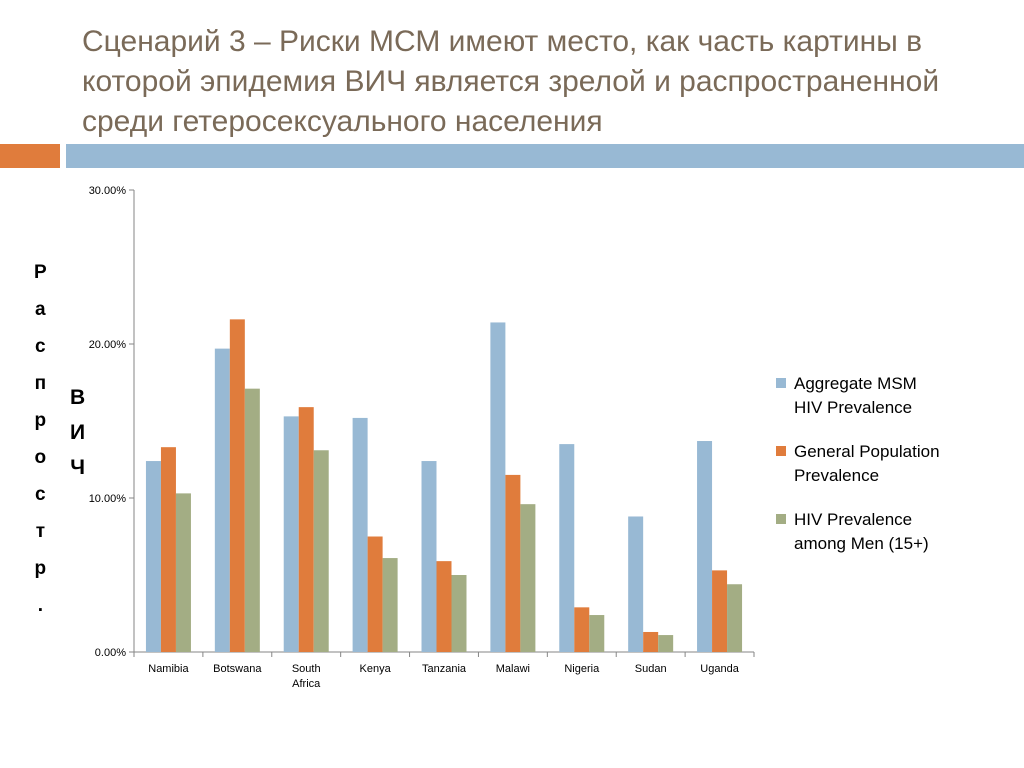 The height and width of the screenshot is (768, 1024). What do you see at coordinates (781, 519) in the screenshot?
I see `legend-swatch-men` at bounding box center [781, 519].